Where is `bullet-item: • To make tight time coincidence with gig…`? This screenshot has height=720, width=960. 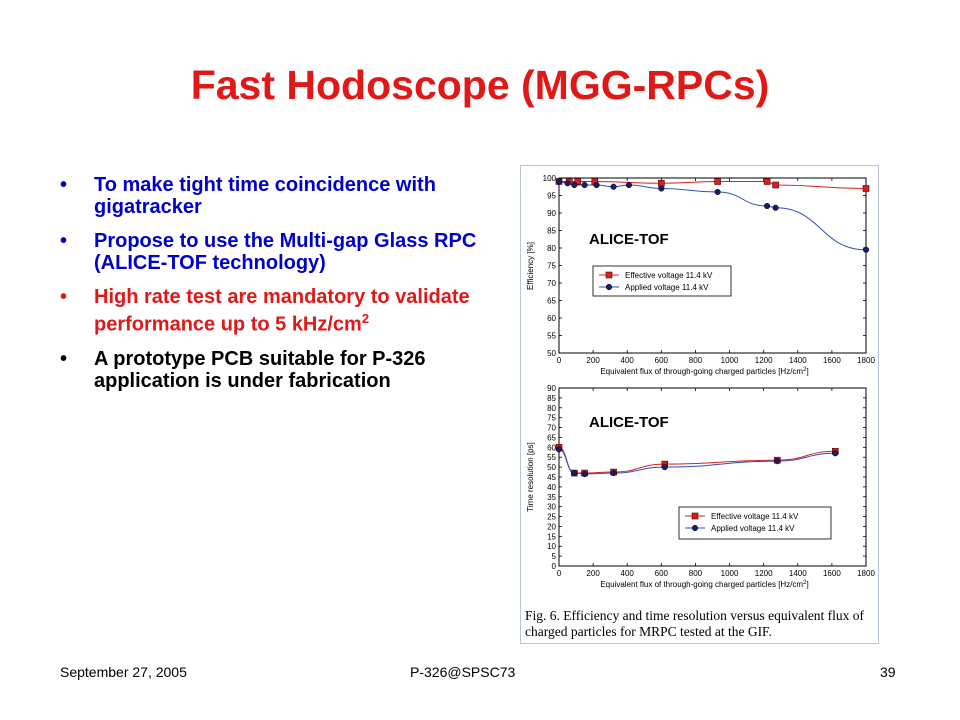 bullet-item: • To make tight time coincidence with gig… is located at coordinates (270, 196).